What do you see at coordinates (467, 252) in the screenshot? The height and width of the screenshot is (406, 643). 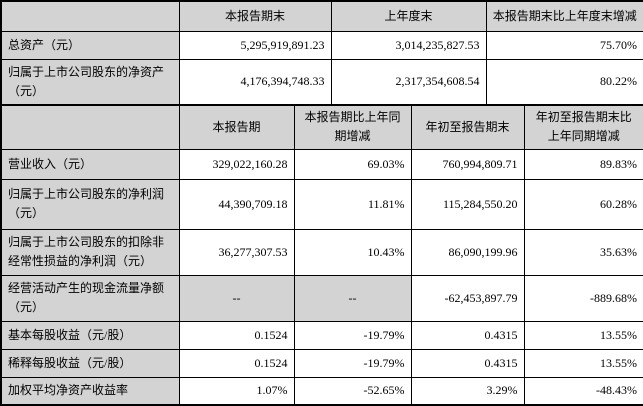 I see `cell-value: 86,090,199.96` at bounding box center [467, 252].